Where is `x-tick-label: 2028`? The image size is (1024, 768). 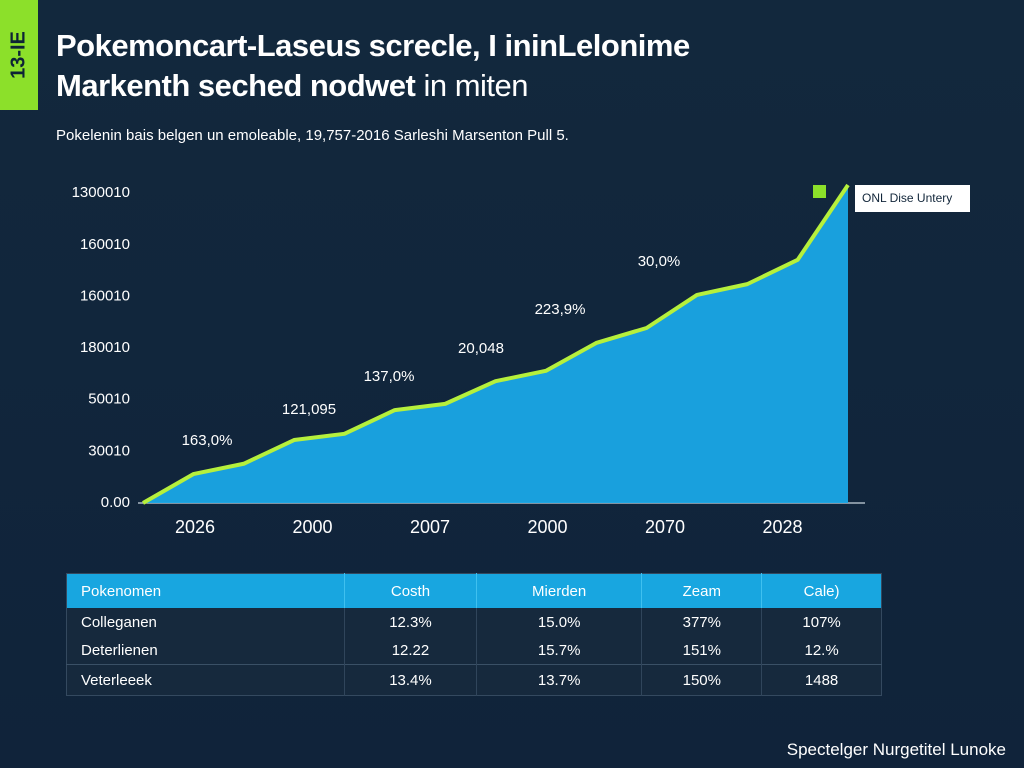 x-tick-label: 2028 is located at coordinates (782, 527).